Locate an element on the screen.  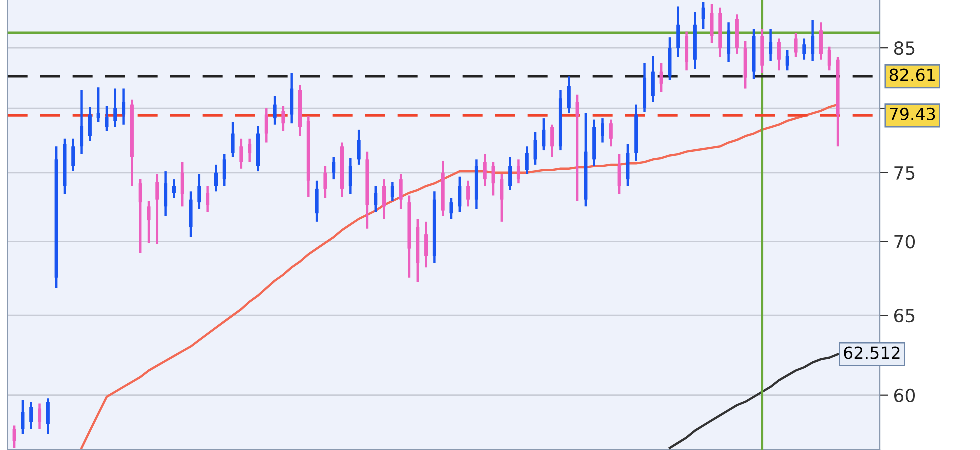
data-label: 62.512 is located at coordinates (872, 353).